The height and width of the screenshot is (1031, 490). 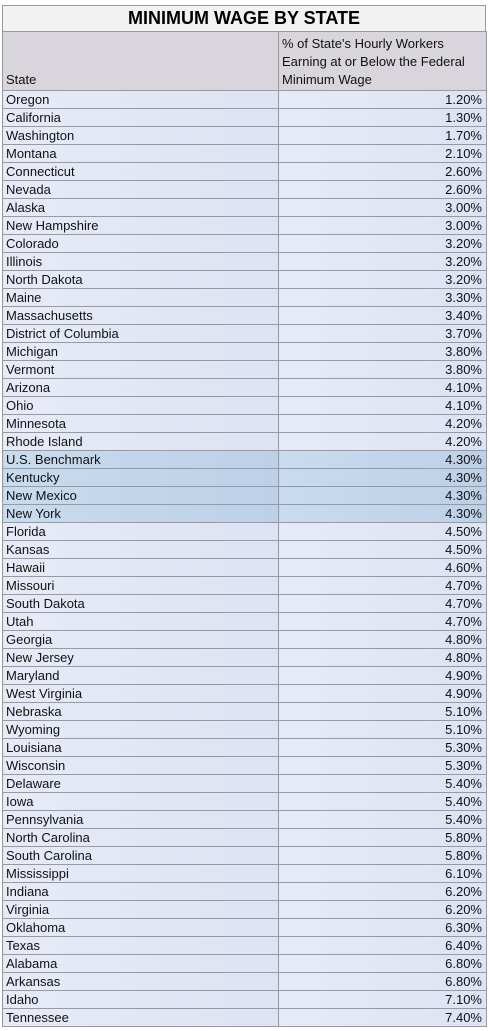 What do you see at coordinates (382, 1017) in the screenshot?
I see `percent-cell: 7.40%` at bounding box center [382, 1017].